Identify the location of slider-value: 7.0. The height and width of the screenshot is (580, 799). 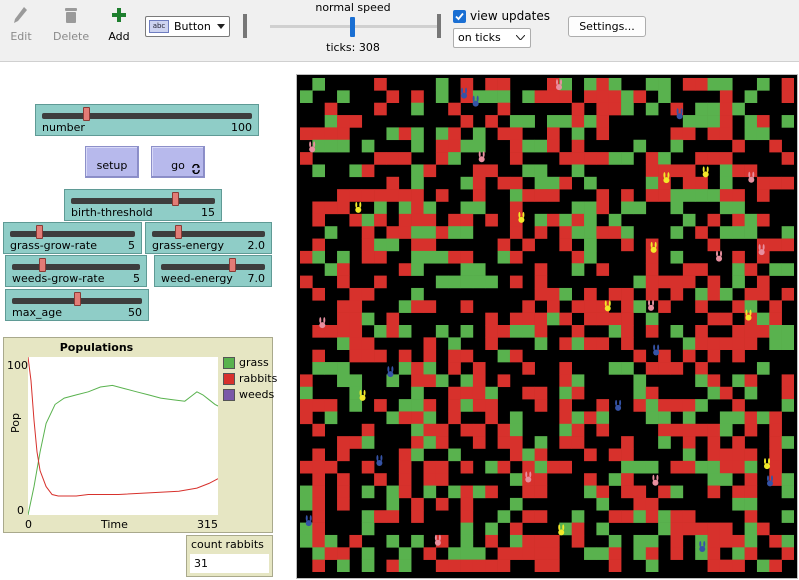
(256, 278).